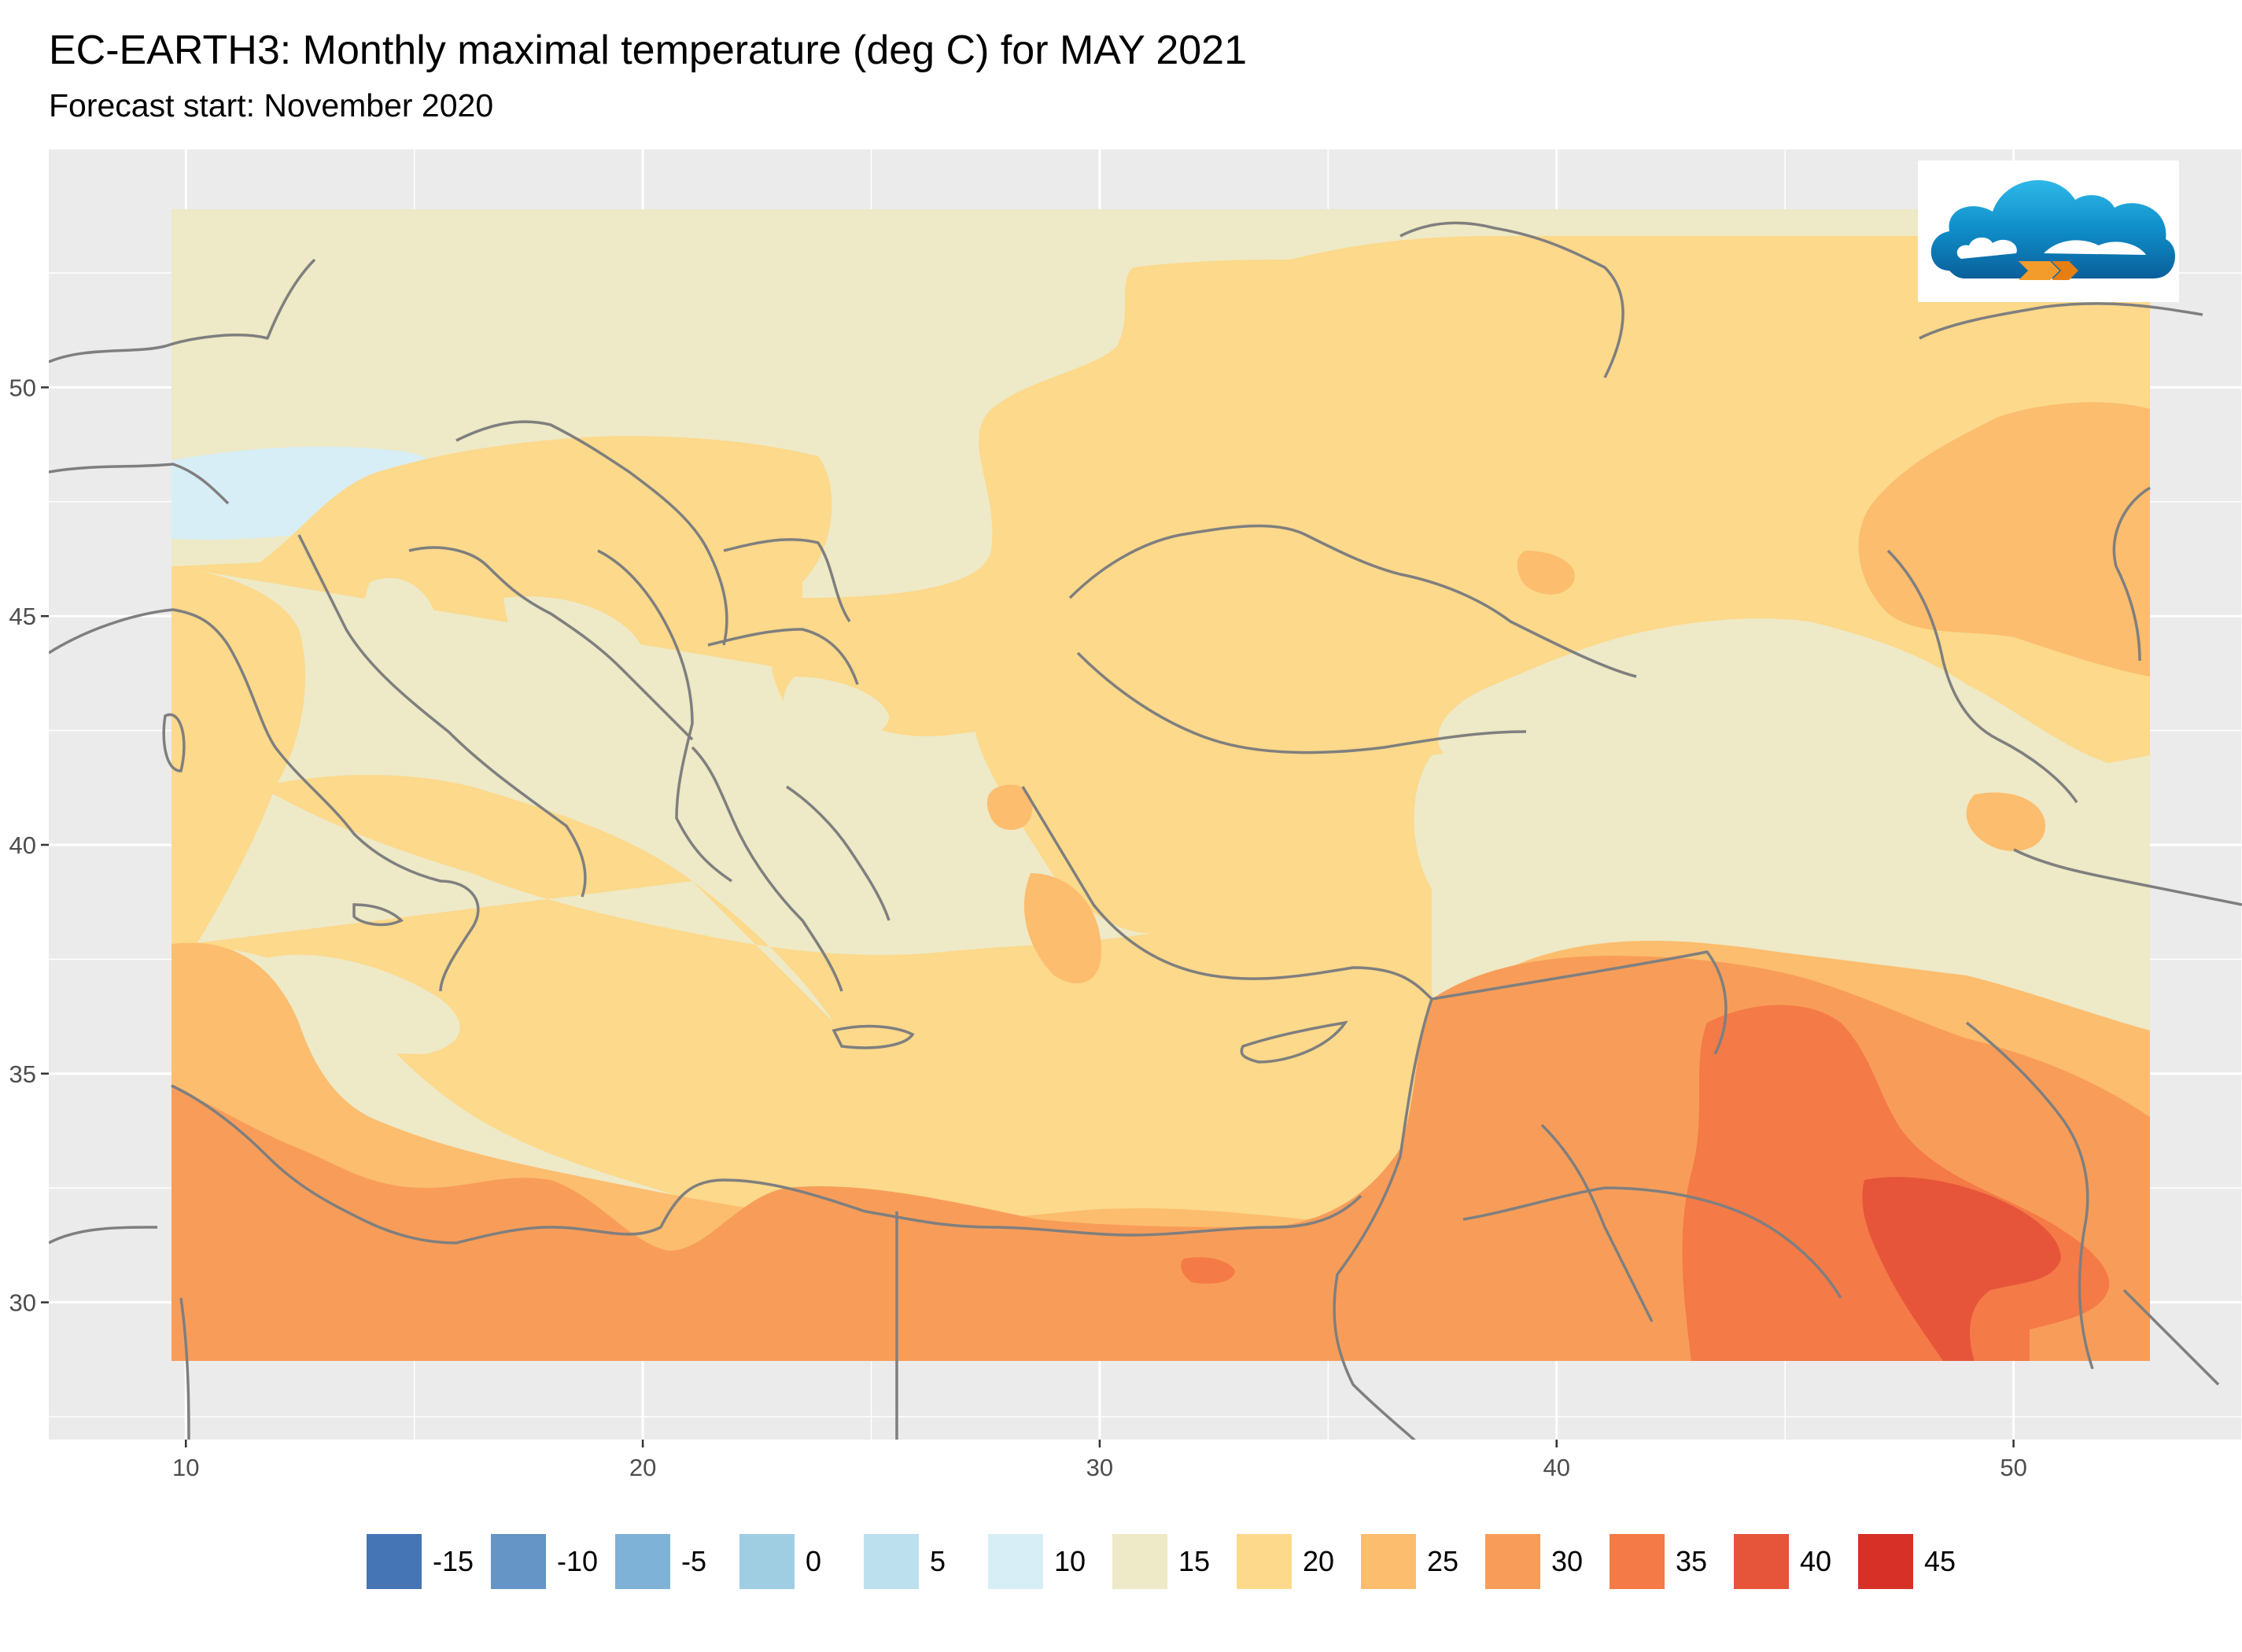 This screenshot has height=1652, width=2242. Describe the element at coordinates (2013, 1467) in the screenshot. I see `x-tick-label: 50` at that location.